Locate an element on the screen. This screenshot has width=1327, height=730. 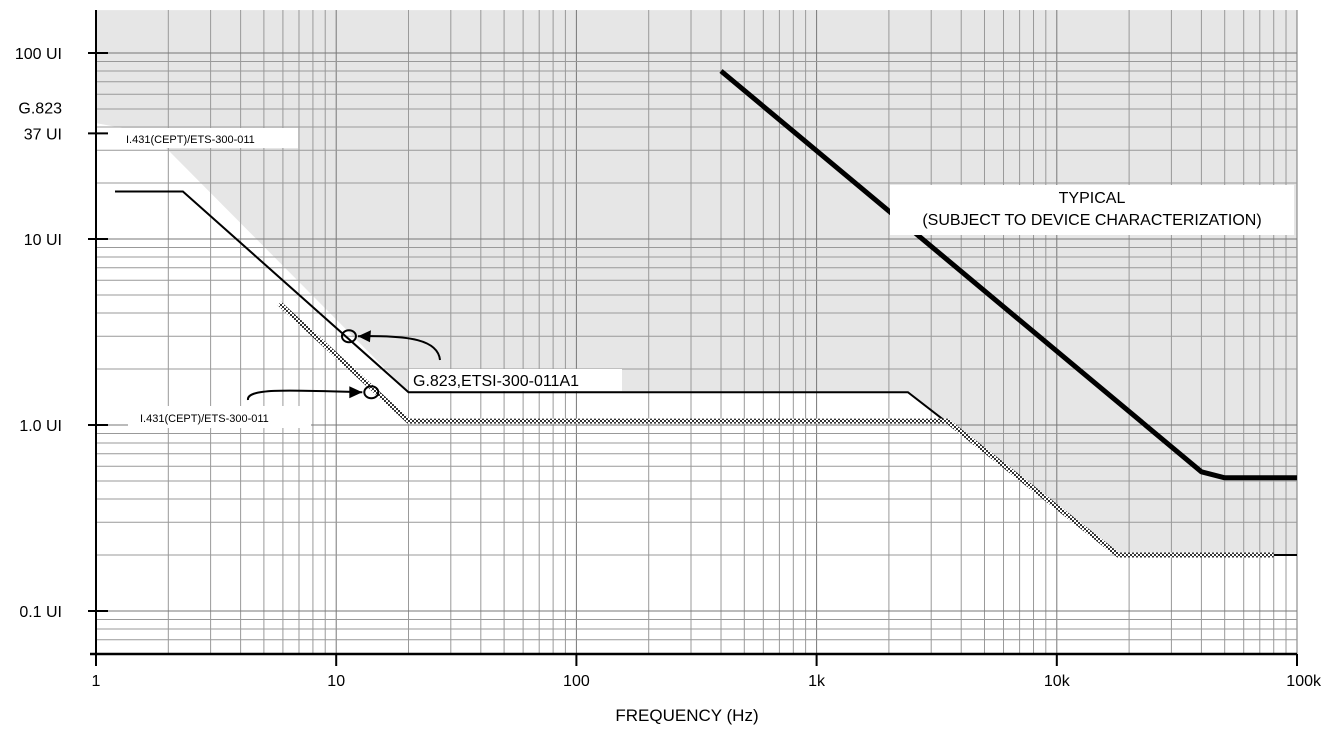
y-tick-label: 37 UI is located at coordinates (43, 134).